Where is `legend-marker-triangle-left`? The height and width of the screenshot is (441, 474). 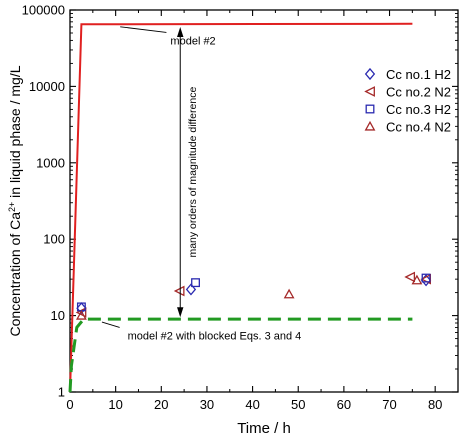 legend-marker-triangle-left is located at coordinates (369, 91).